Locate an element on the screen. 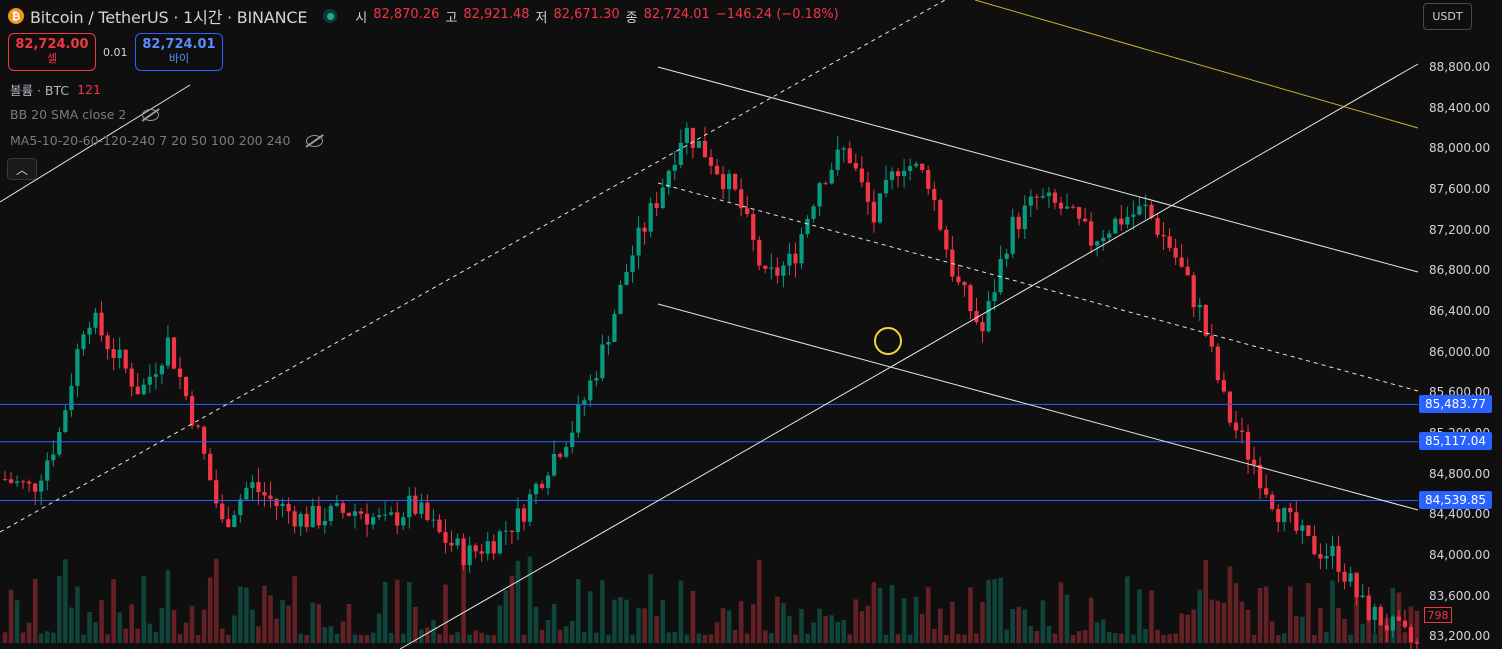 This screenshot has height=649, width=1502. level-price-tag: 85,117.04 is located at coordinates (1455, 441).